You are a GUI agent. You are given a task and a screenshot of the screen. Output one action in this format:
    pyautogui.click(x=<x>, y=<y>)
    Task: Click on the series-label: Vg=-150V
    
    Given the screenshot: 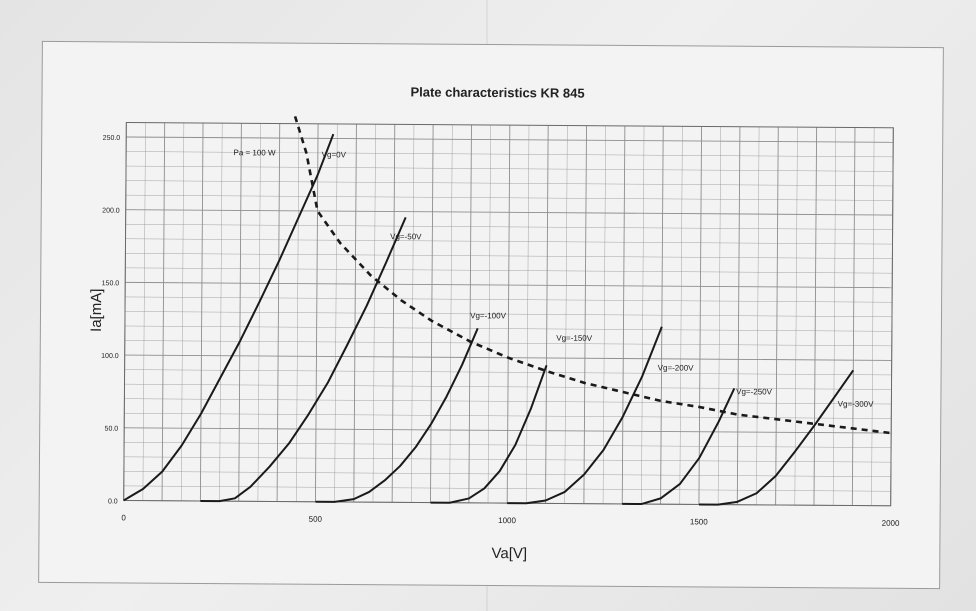 What is the action you would take?
    pyautogui.click(x=574, y=338)
    